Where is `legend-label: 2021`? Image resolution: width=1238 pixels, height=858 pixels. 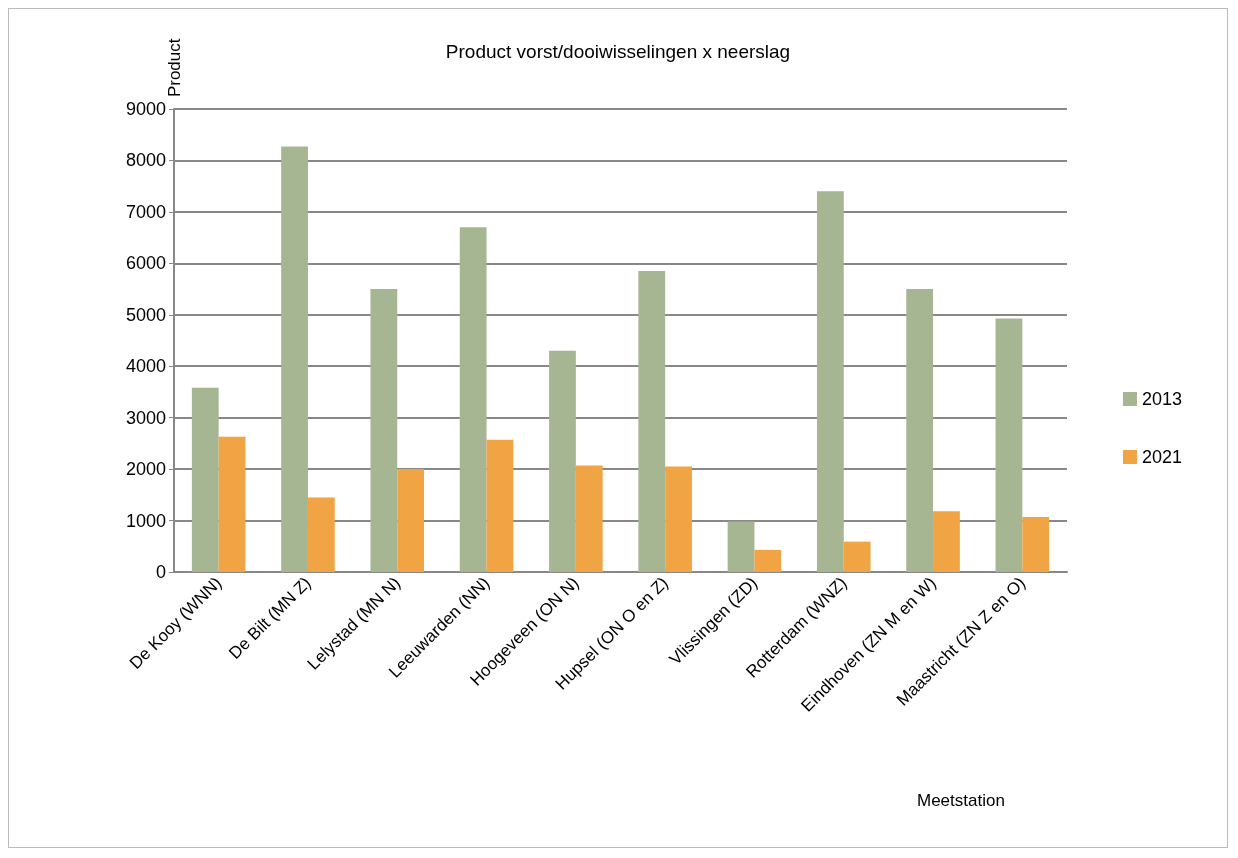
legend-label: 2021 is located at coordinates (1161, 457).